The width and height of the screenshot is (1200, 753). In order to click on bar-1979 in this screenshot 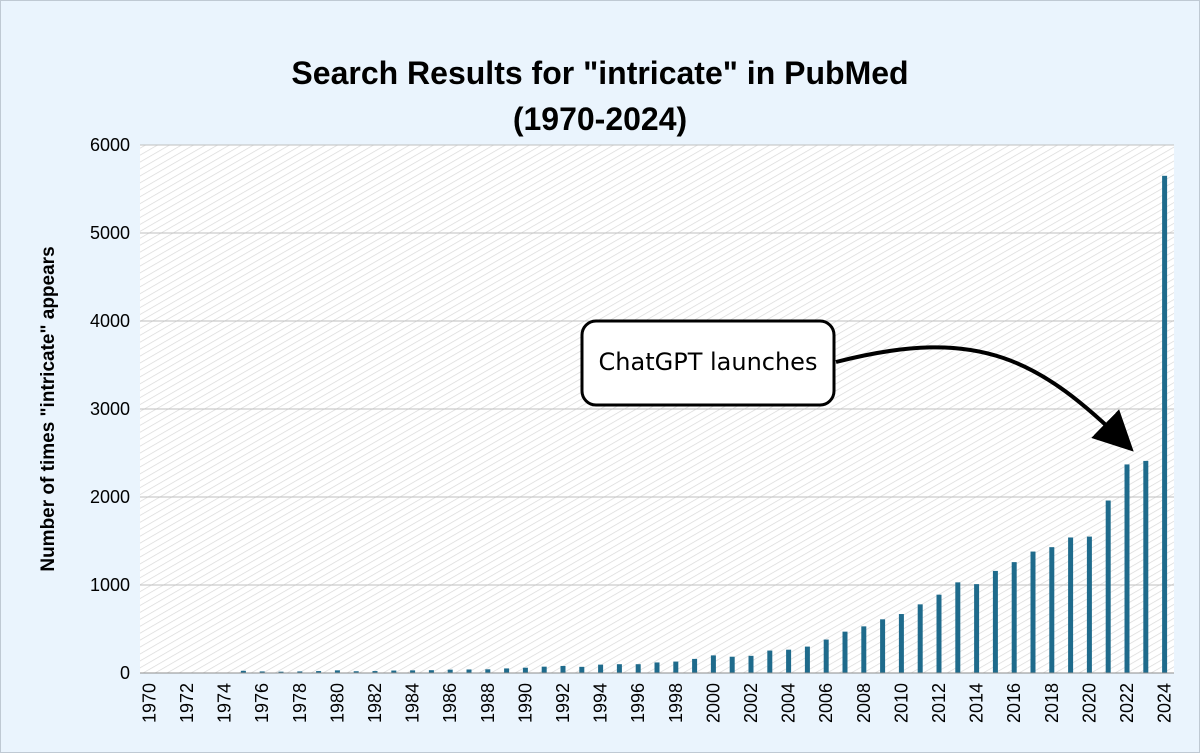, I will do `click(319, 672)`.